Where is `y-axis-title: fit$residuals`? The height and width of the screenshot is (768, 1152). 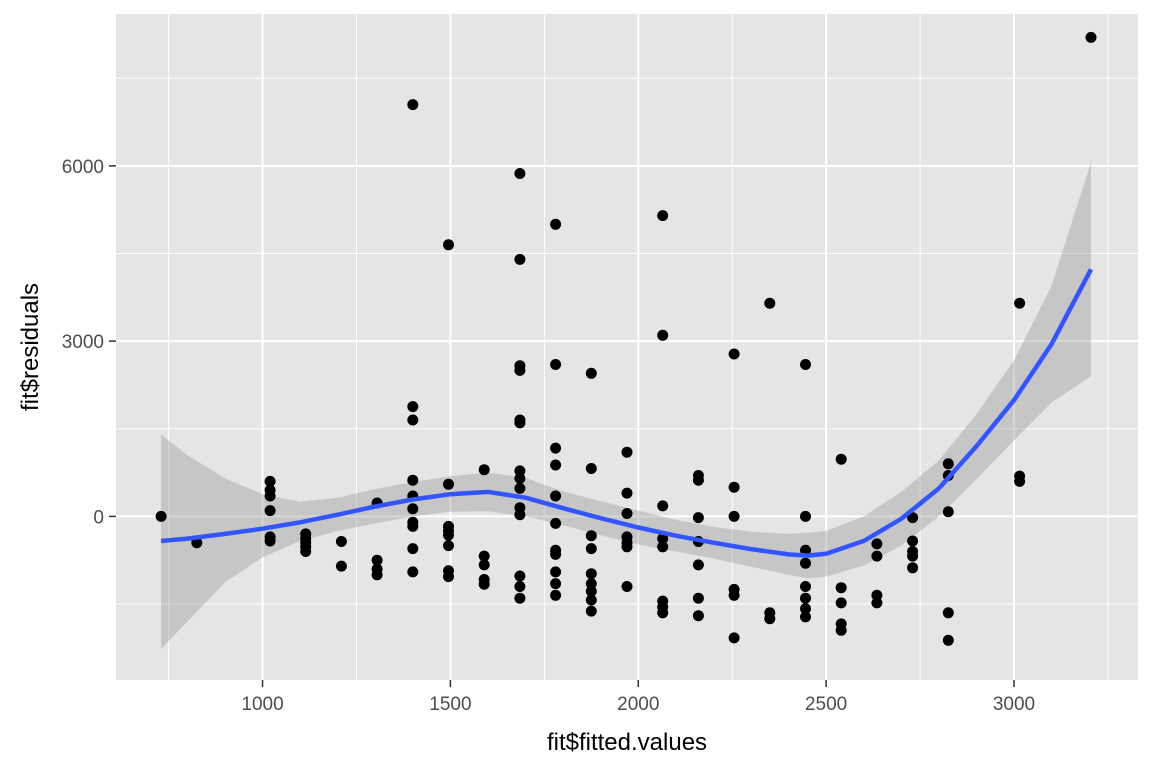 y-axis-title: fit$residuals is located at coordinates (30, 347).